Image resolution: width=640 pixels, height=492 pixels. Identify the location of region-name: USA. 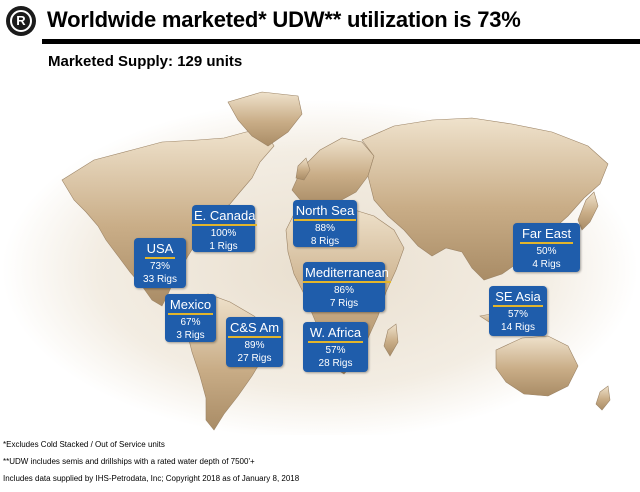
(160, 250).